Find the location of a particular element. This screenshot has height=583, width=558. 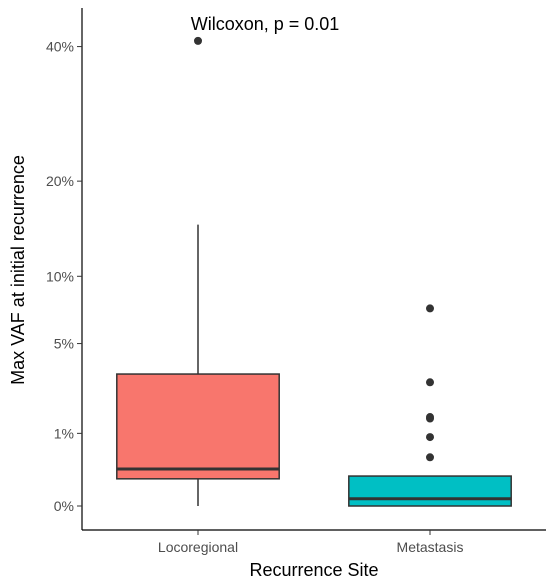

x-axis-title: Recurrence Site is located at coordinates (313, 570).